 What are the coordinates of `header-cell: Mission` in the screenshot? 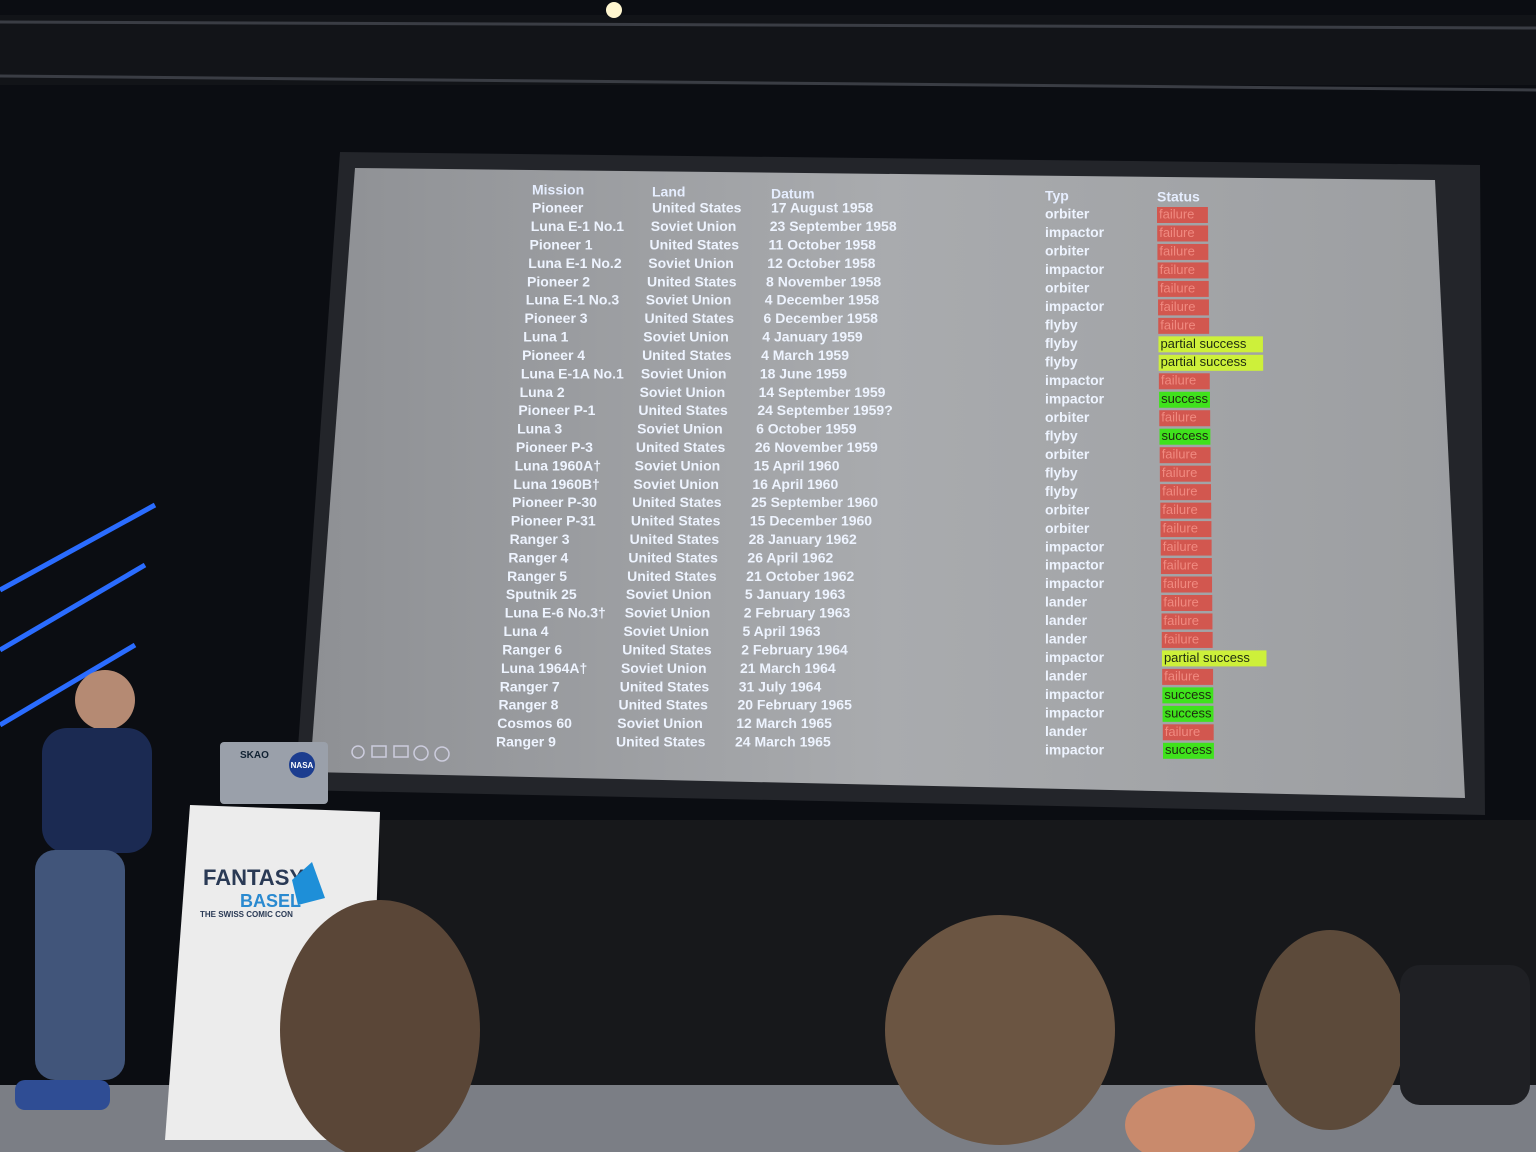 It's located at (558, 190).